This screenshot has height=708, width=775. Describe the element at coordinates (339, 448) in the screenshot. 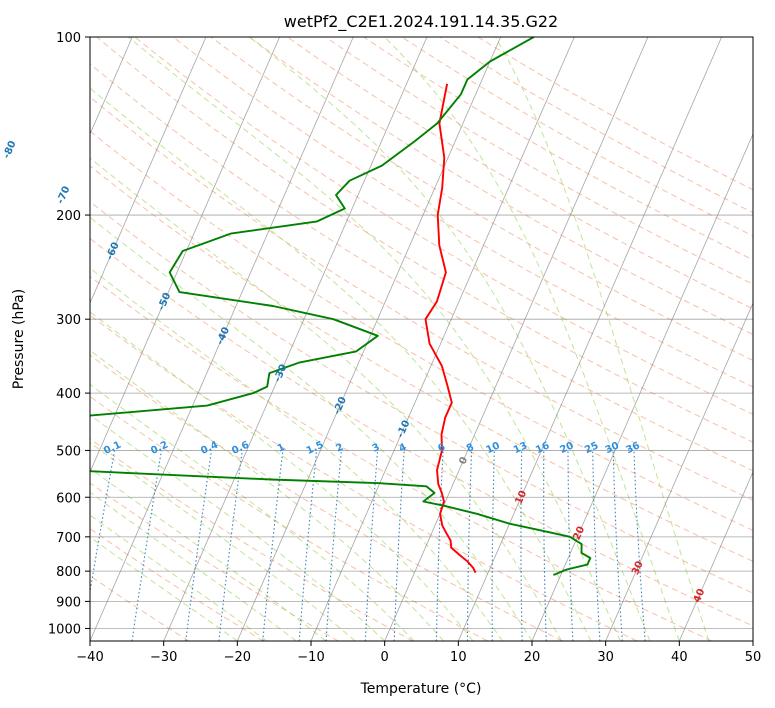

I see `mixing-ratio-label: 2` at that location.